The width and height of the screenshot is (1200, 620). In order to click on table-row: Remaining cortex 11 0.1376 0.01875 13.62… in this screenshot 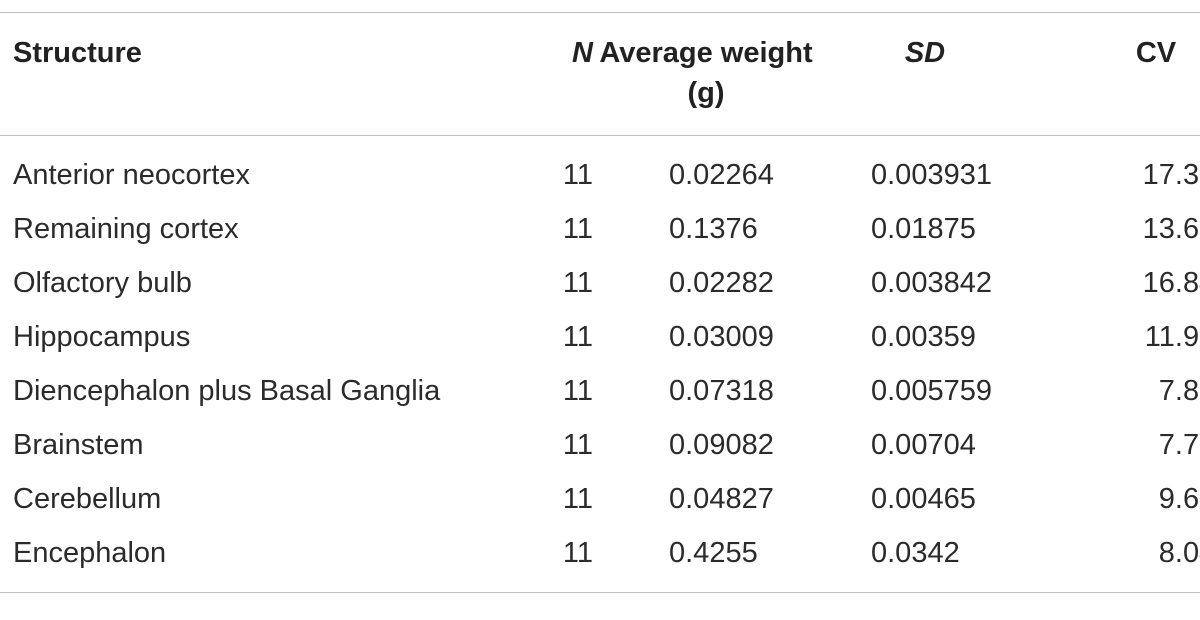, I will do `click(600, 229)`.